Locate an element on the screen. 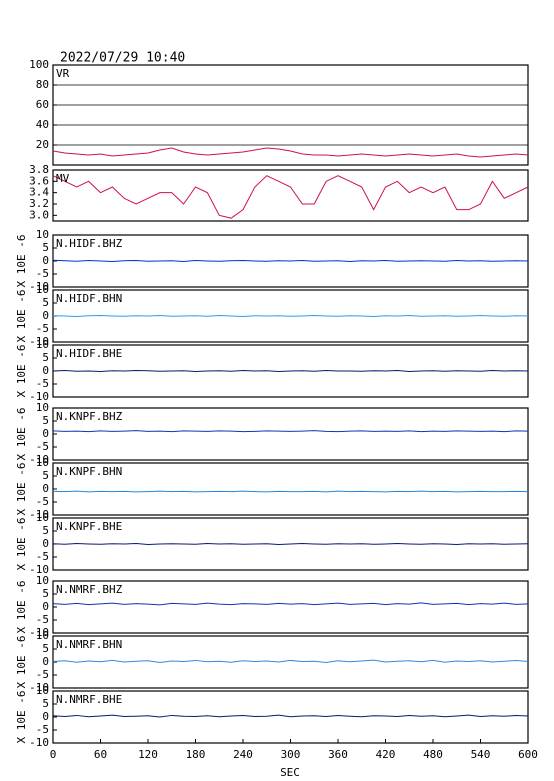  x-tick-label: 540 is located at coordinates (481, 754).